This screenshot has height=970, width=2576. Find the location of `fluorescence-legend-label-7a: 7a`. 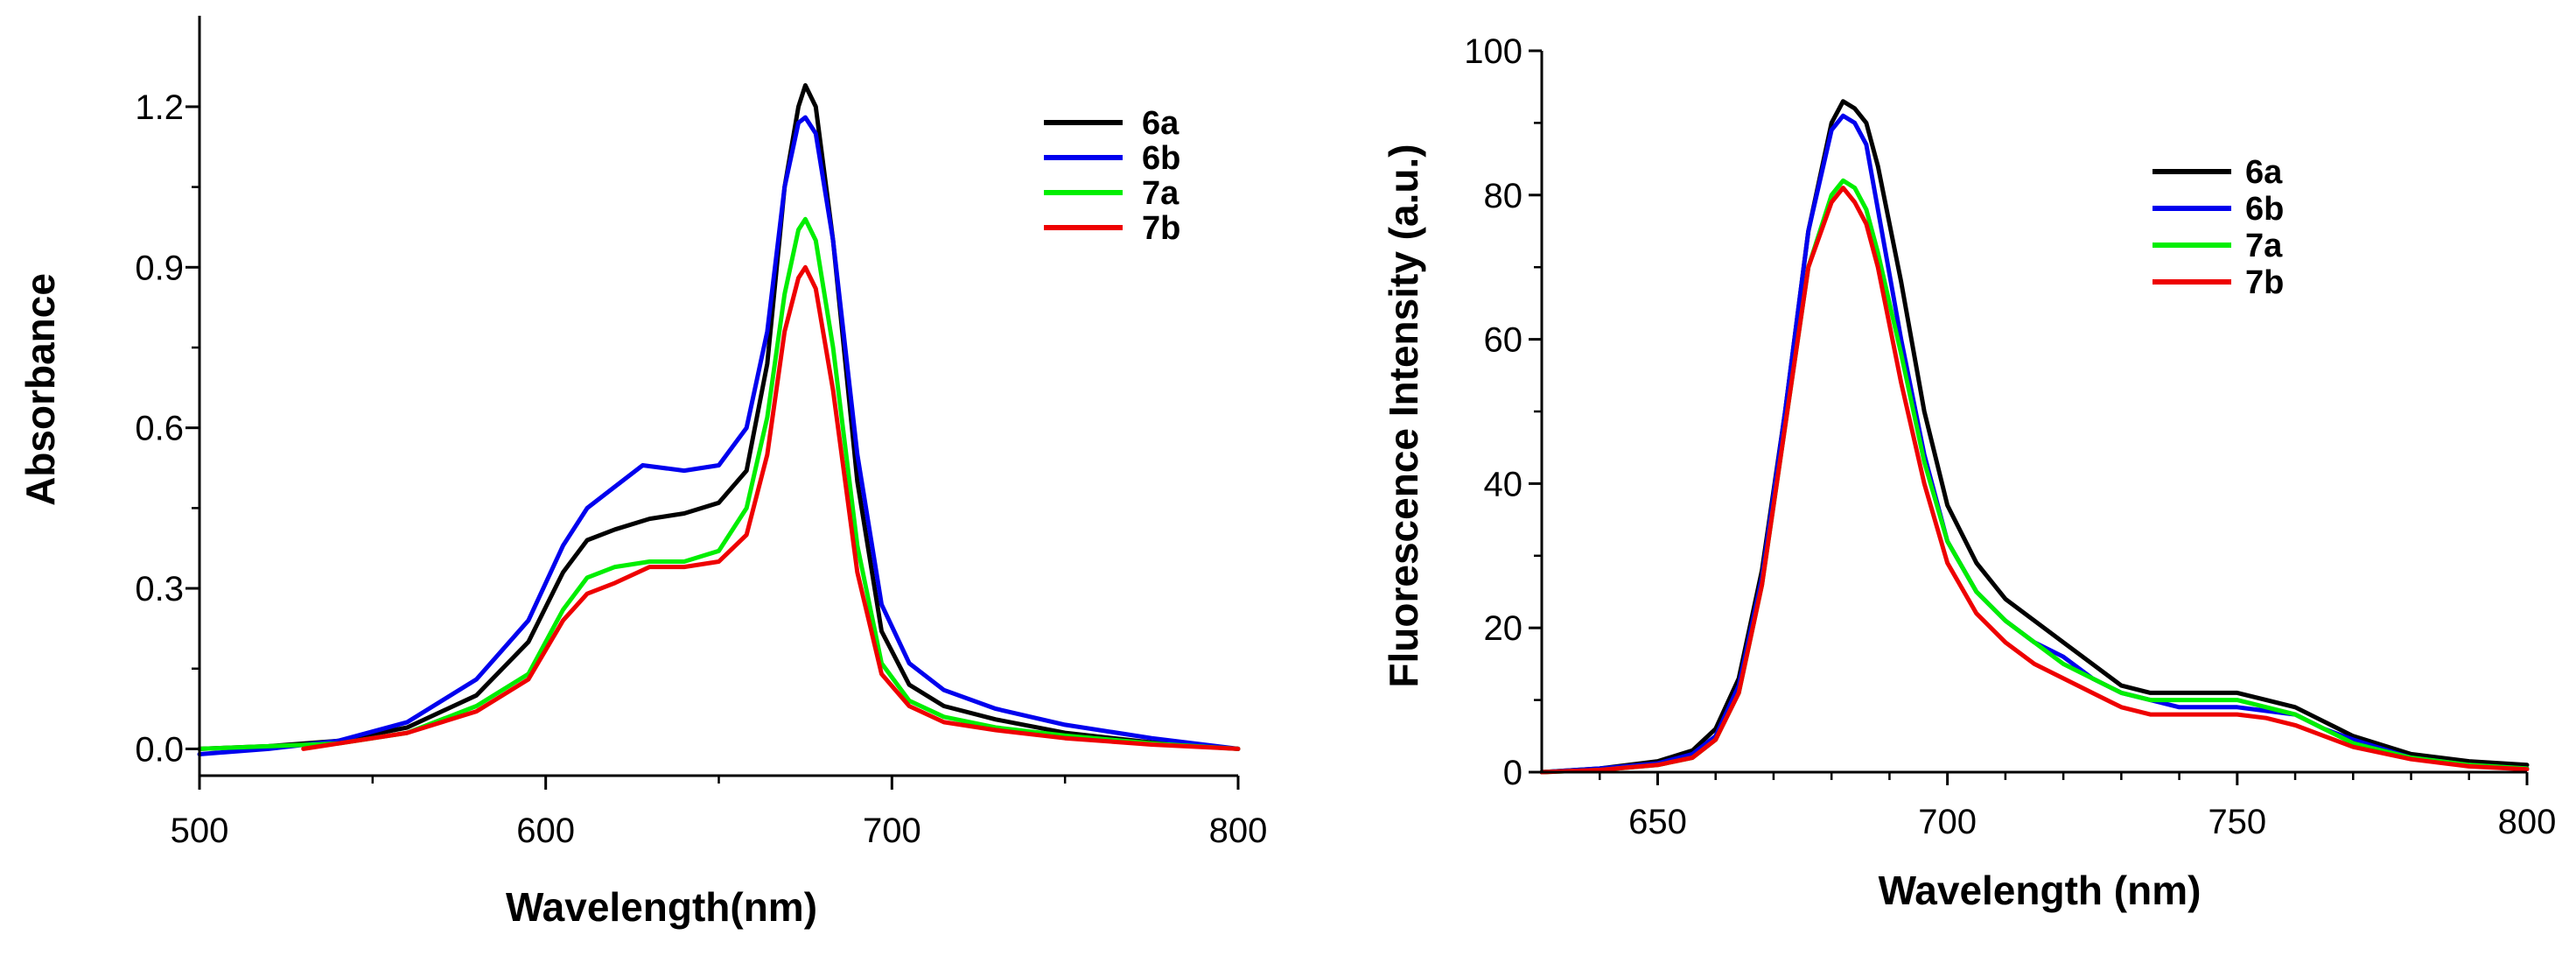

fluorescence-legend-label-7a: 7a is located at coordinates (2264, 246).